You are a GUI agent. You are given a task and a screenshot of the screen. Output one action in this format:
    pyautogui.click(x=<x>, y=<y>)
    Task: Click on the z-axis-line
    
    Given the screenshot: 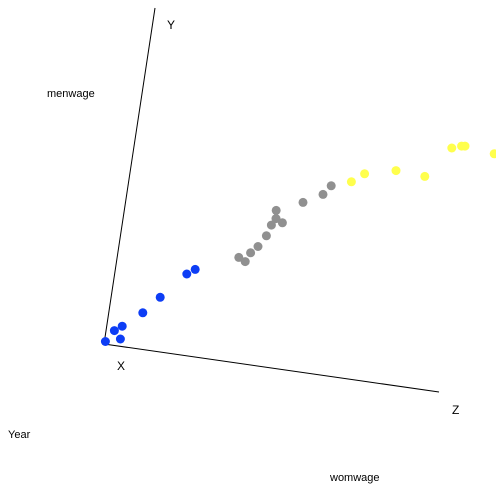 What is the action you would take?
    pyautogui.click(x=271, y=368)
    